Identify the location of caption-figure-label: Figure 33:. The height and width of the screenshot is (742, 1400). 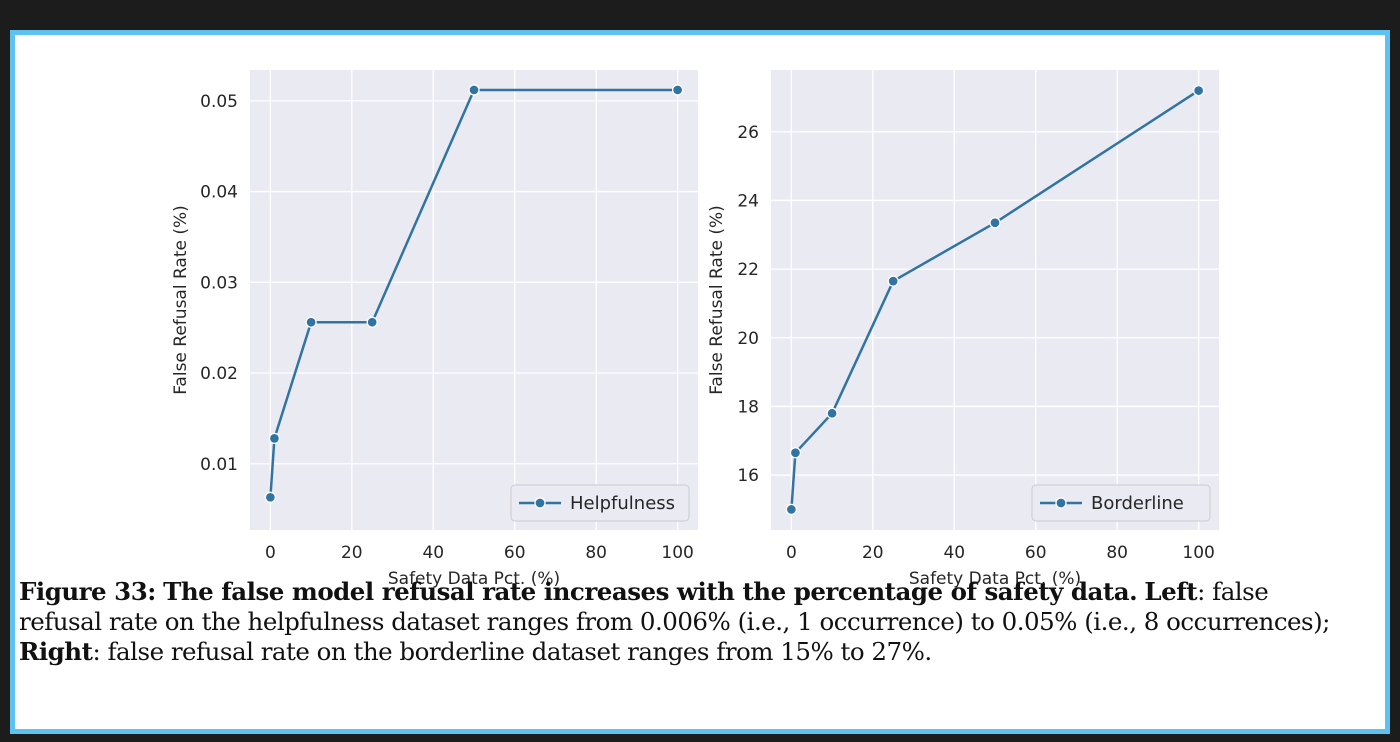
(87, 591).